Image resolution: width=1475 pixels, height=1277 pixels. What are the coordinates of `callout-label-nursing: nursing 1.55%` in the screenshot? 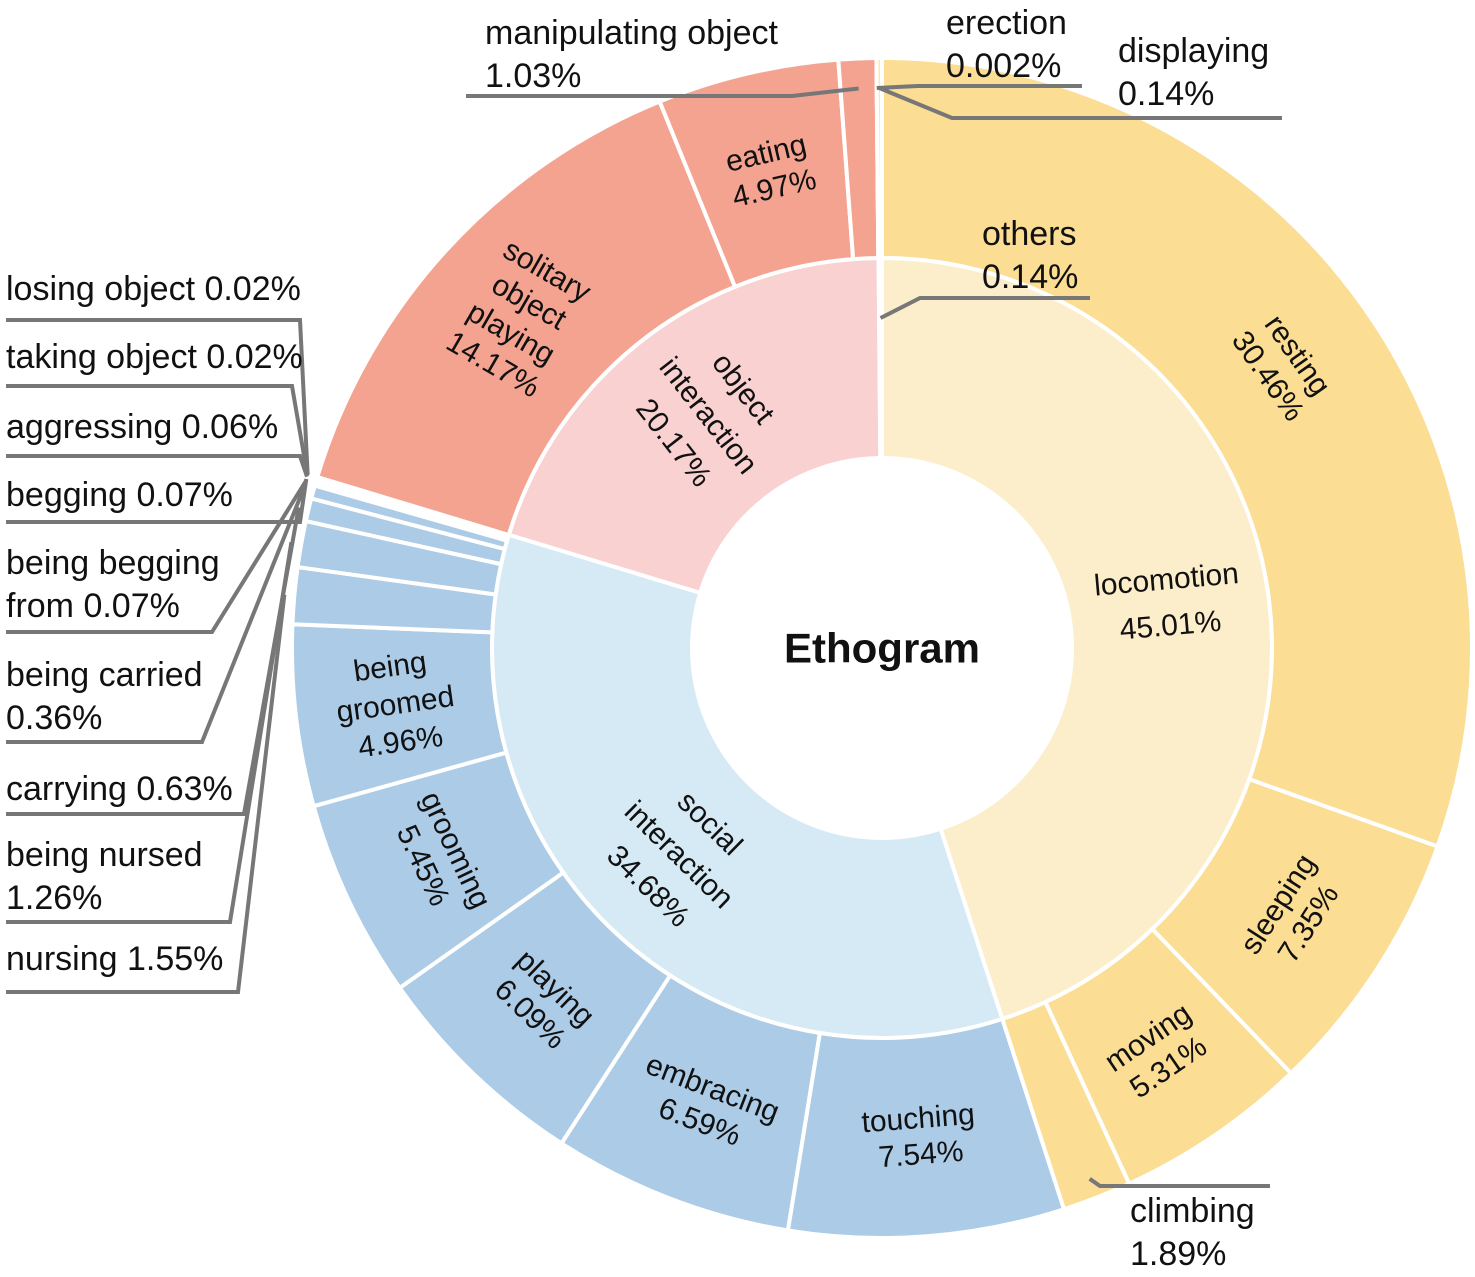 It's located at (114, 959).